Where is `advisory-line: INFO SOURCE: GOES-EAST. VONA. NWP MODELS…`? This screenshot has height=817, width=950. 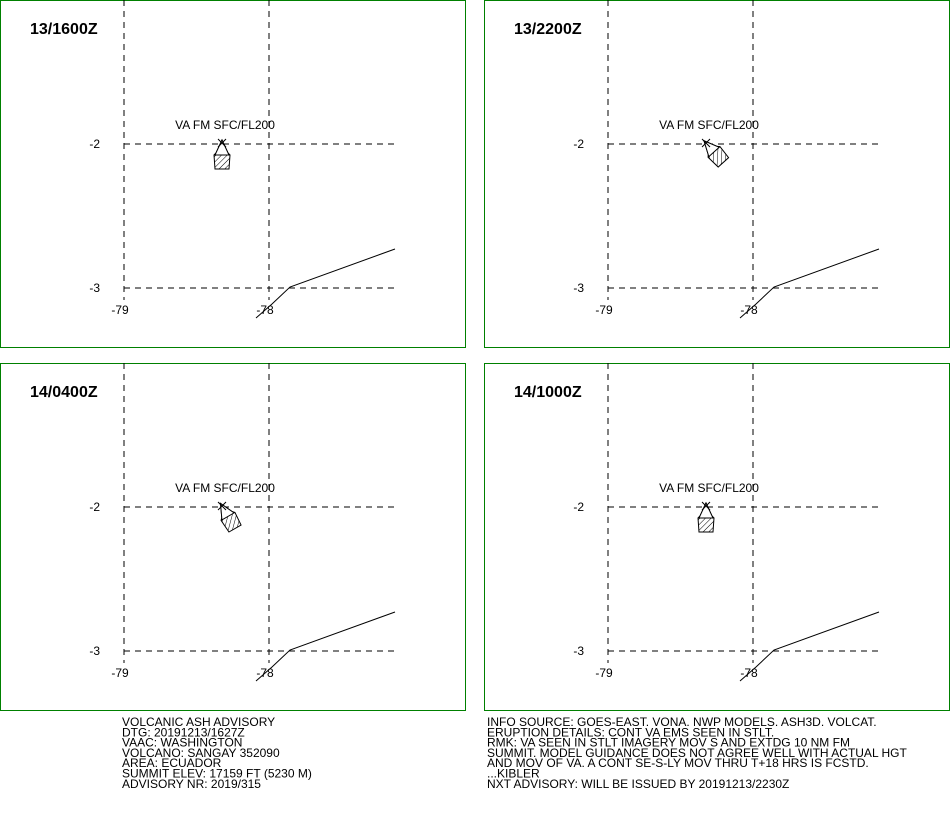
advisory-line: INFO SOURCE: GOES-EAST. VONA. NWP MODELS… is located at coordinates (682, 722).